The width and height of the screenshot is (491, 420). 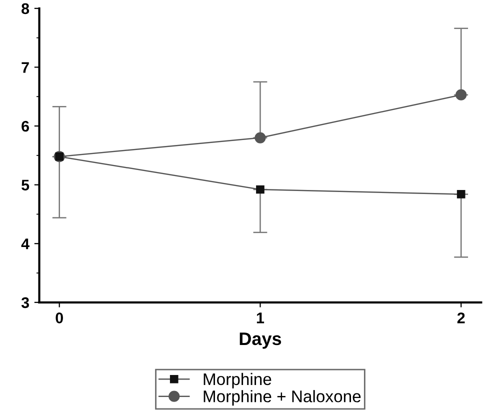 I want to click on legend-label: Morphine, so click(x=238, y=380).